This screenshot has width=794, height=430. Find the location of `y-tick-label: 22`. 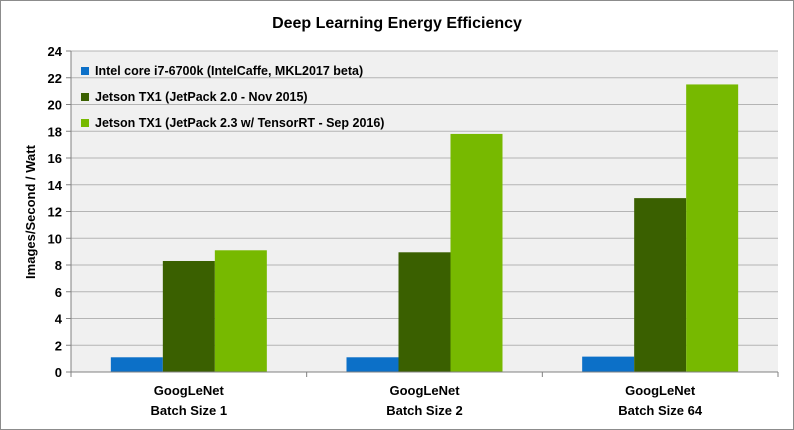

y-tick-label: 22 is located at coordinates (55, 78).